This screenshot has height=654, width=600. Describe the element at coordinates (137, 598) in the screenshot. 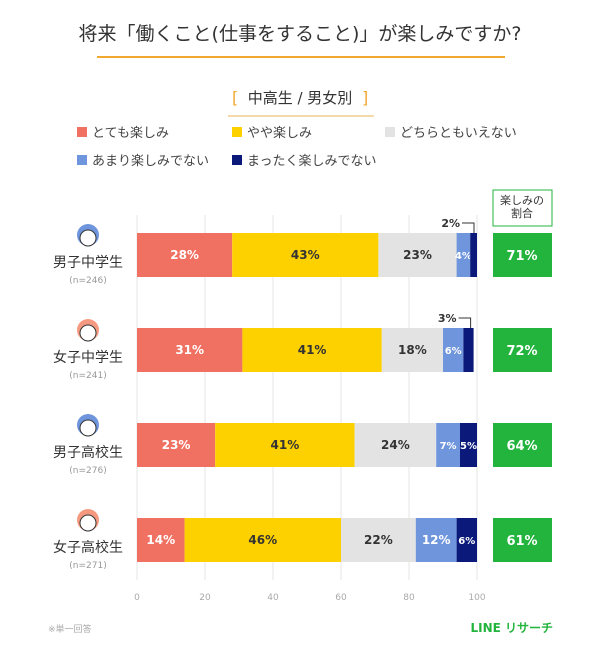

I see `x-tick-label: 0` at that location.